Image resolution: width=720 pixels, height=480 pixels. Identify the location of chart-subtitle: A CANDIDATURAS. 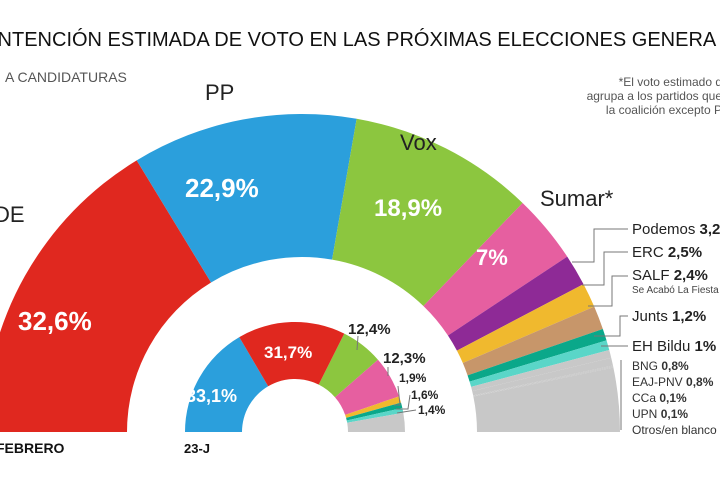
(66, 77).